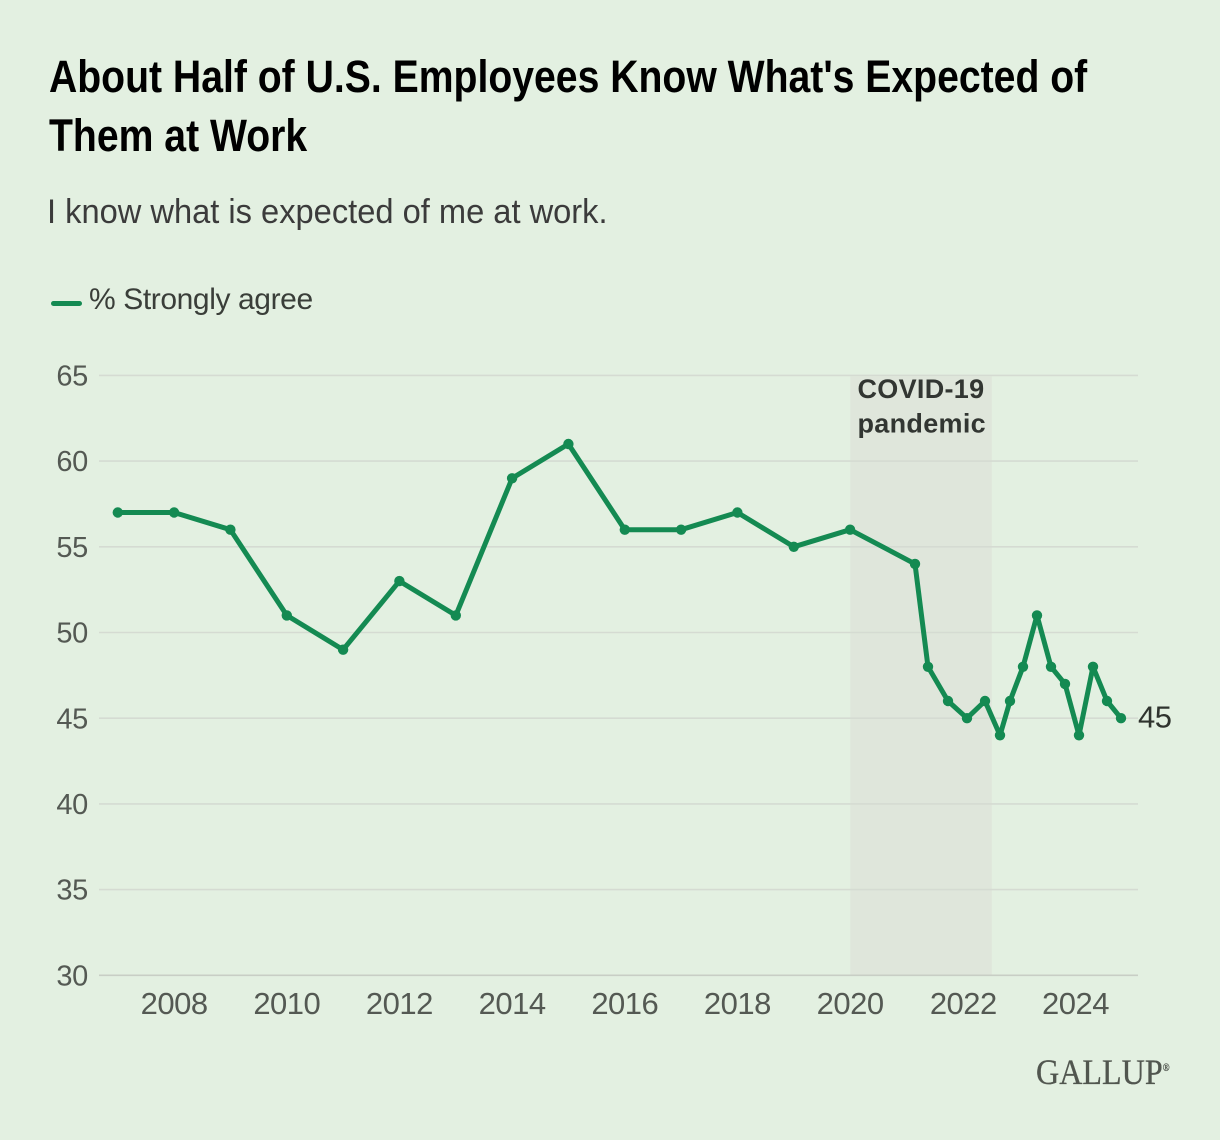 This screenshot has width=1220, height=1140. What do you see at coordinates (72, 805) in the screenshot?
I see `svg-text: 40` at bounding box center [72, 805].